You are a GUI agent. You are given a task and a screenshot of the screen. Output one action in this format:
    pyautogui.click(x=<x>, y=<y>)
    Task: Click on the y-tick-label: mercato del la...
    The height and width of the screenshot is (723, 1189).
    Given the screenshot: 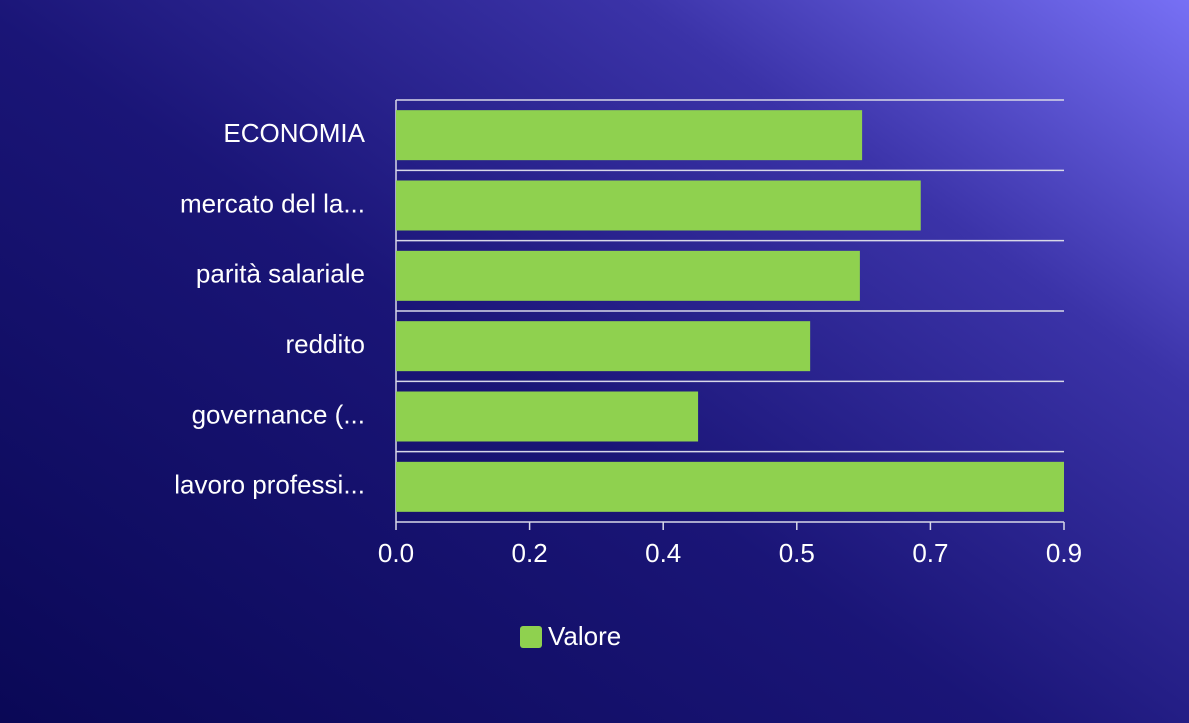 What is the action you would take?
    pyautogui.click(x=272, y=203)
    